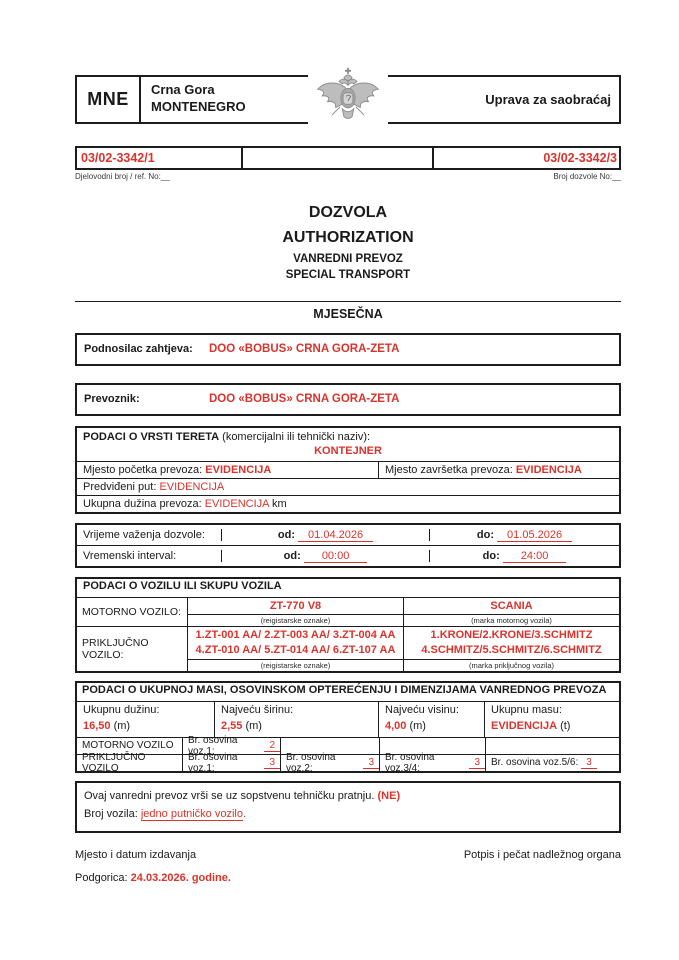  Describe the element at coordinates (296, 719) in the screenshot. I see `max-width: Najveću širinu: 2,55 (m)` at that location.